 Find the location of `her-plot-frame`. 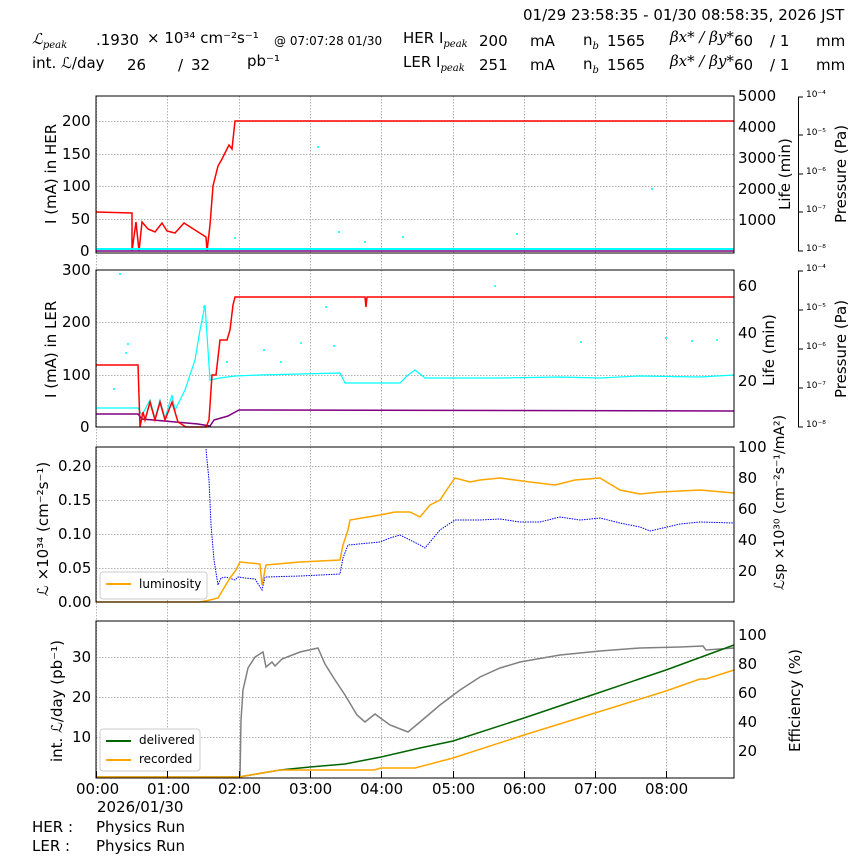

her-plot-frame is located at coordinates (415, 174).